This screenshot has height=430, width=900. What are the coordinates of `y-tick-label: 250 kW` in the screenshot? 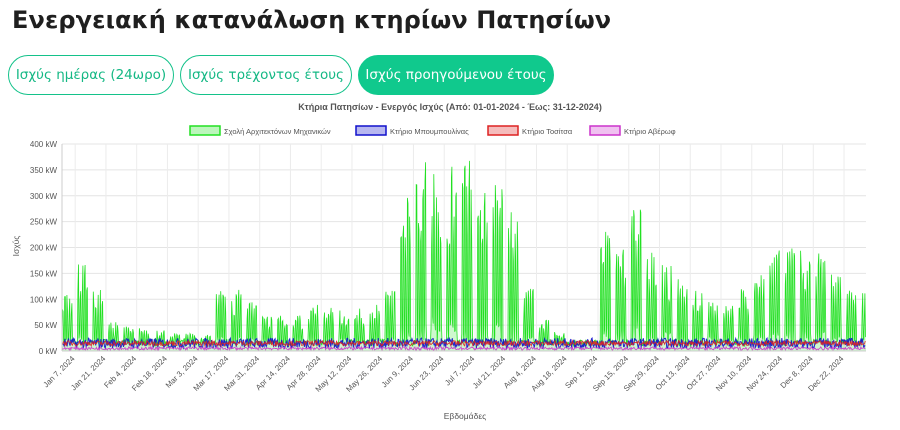 It's located at (44, 222).